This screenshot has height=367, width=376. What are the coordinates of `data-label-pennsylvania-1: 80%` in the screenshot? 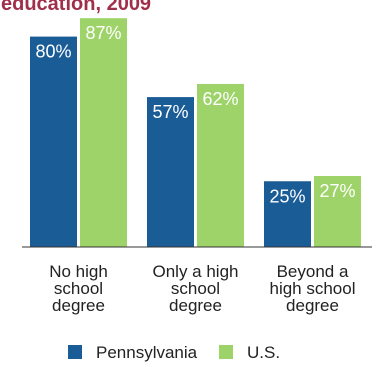 It's located at (53, 52).